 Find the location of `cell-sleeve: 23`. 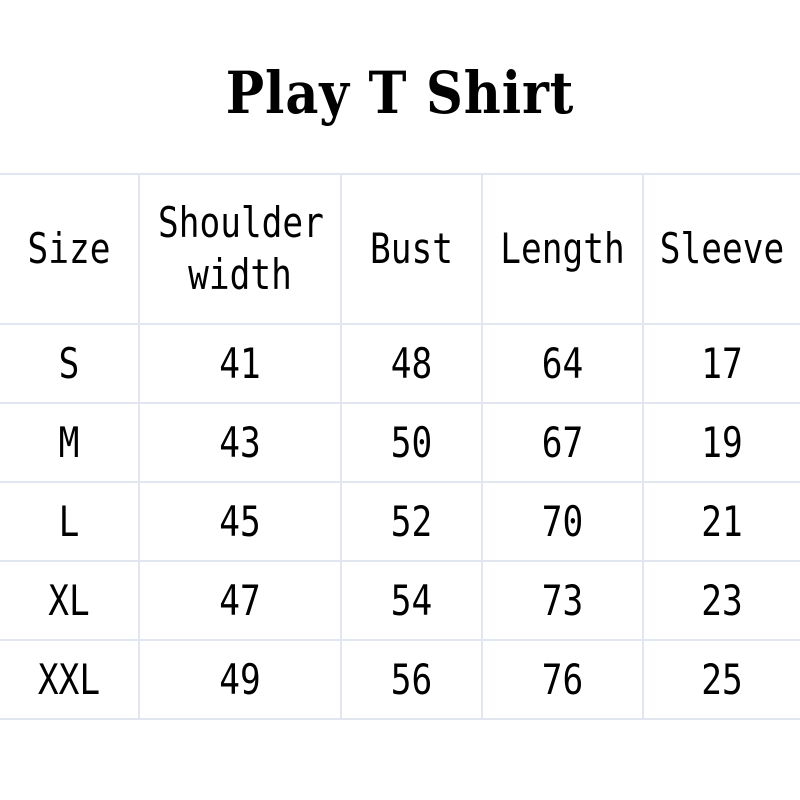

cell-sleeve: 23 is located at coordinates (721, 600).